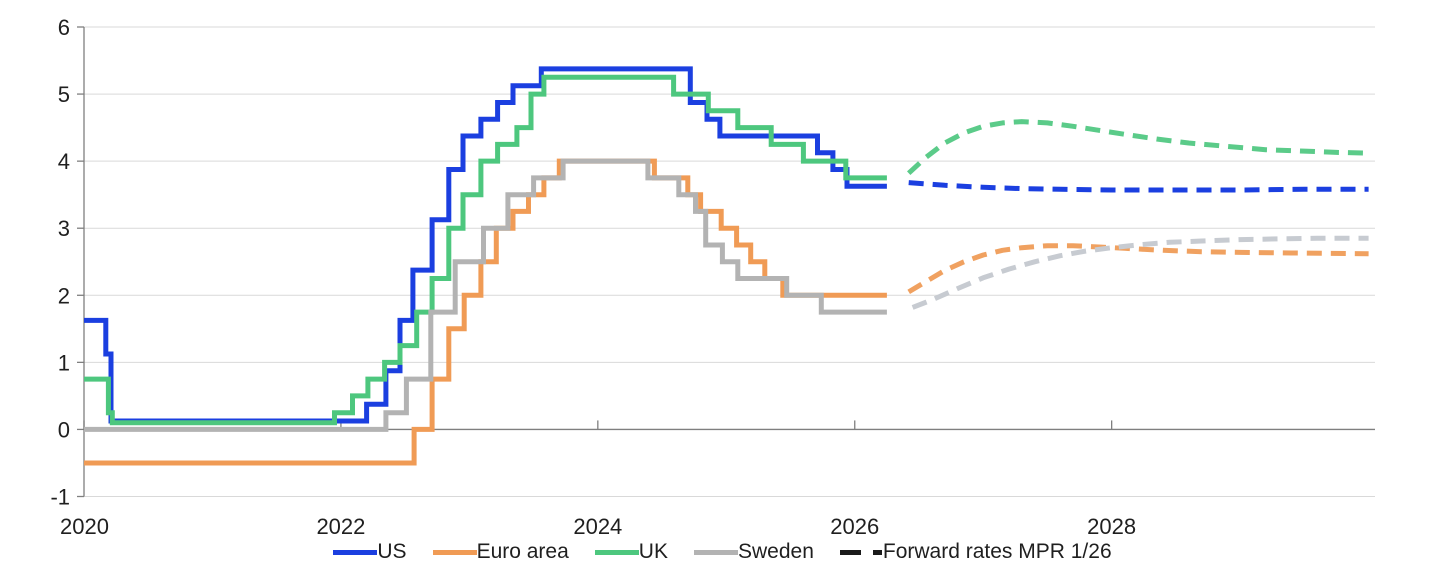 The image size is (1445, 583). I want to click on y-tick-label--1: -1, so click(60, 497).